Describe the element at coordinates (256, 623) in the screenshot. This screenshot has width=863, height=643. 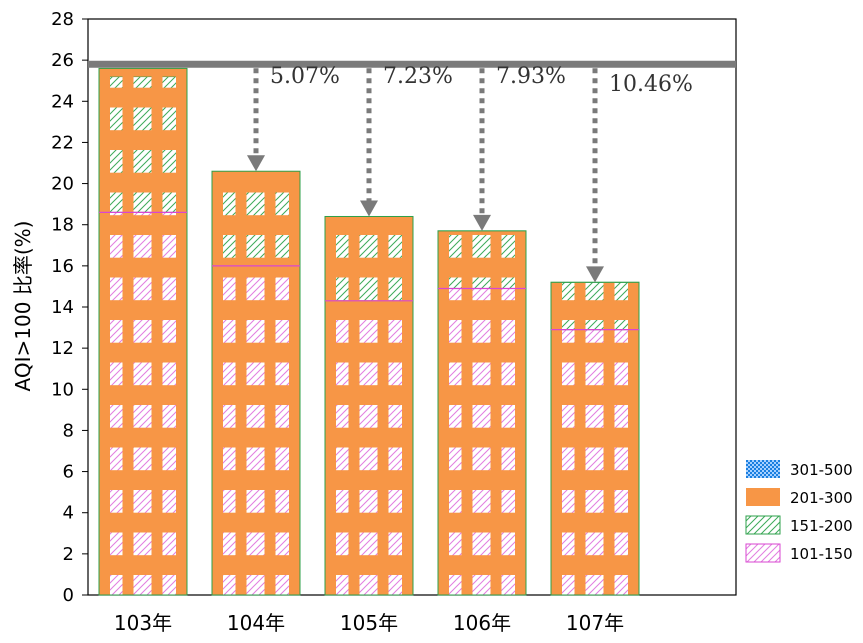
I see `x-tick-label-104: 104年` at that location.